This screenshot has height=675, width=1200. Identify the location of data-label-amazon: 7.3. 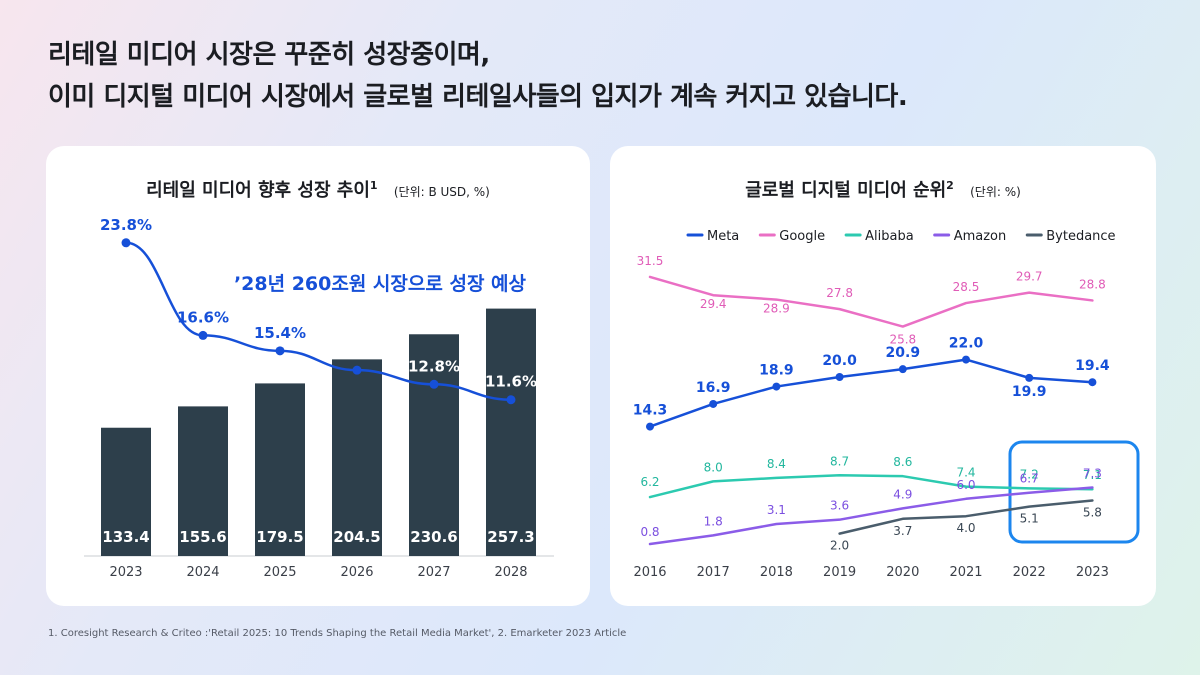
(1092, 473).